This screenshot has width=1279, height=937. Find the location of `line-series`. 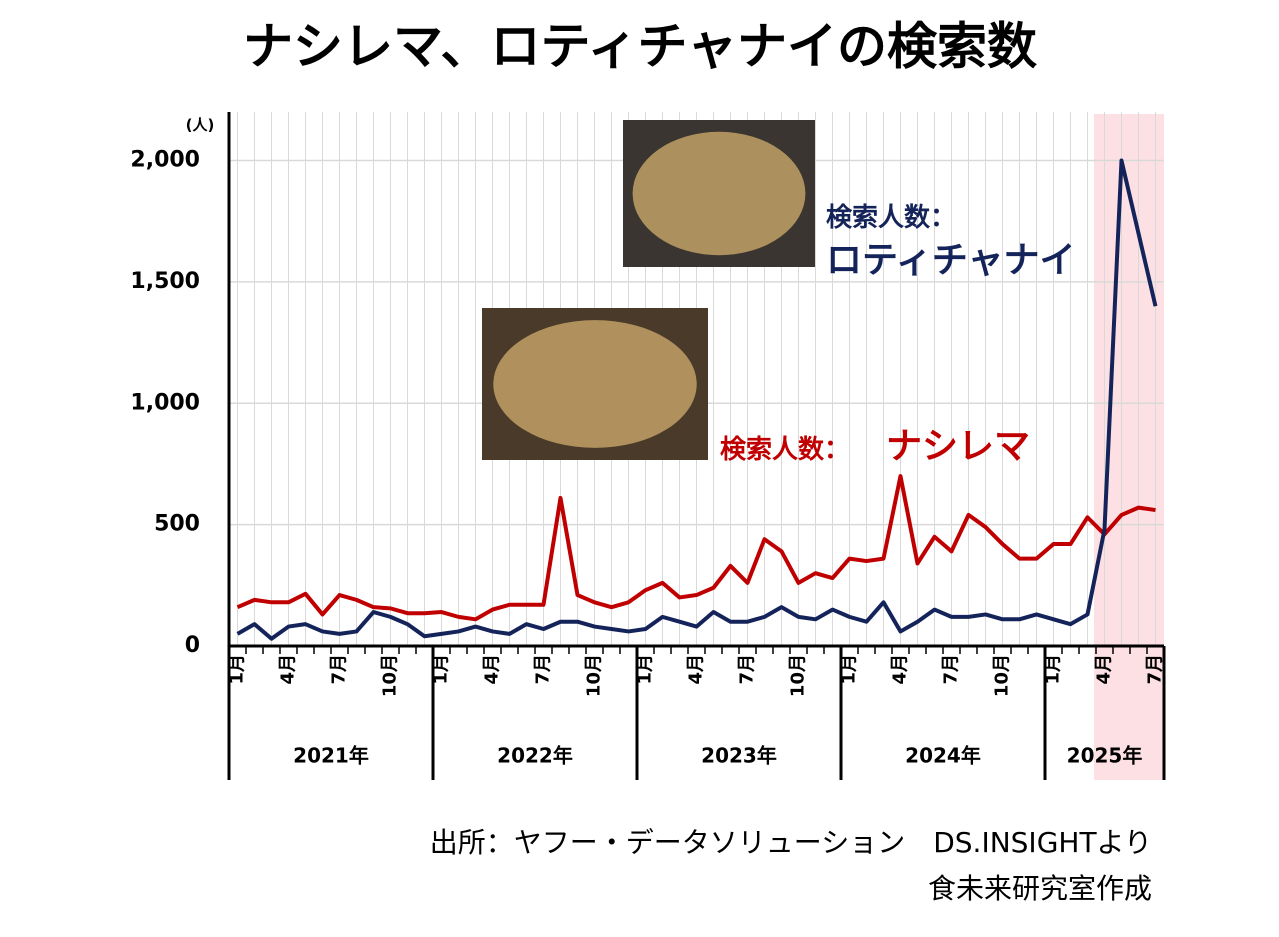

line-series is located at coordinates (696, 548).